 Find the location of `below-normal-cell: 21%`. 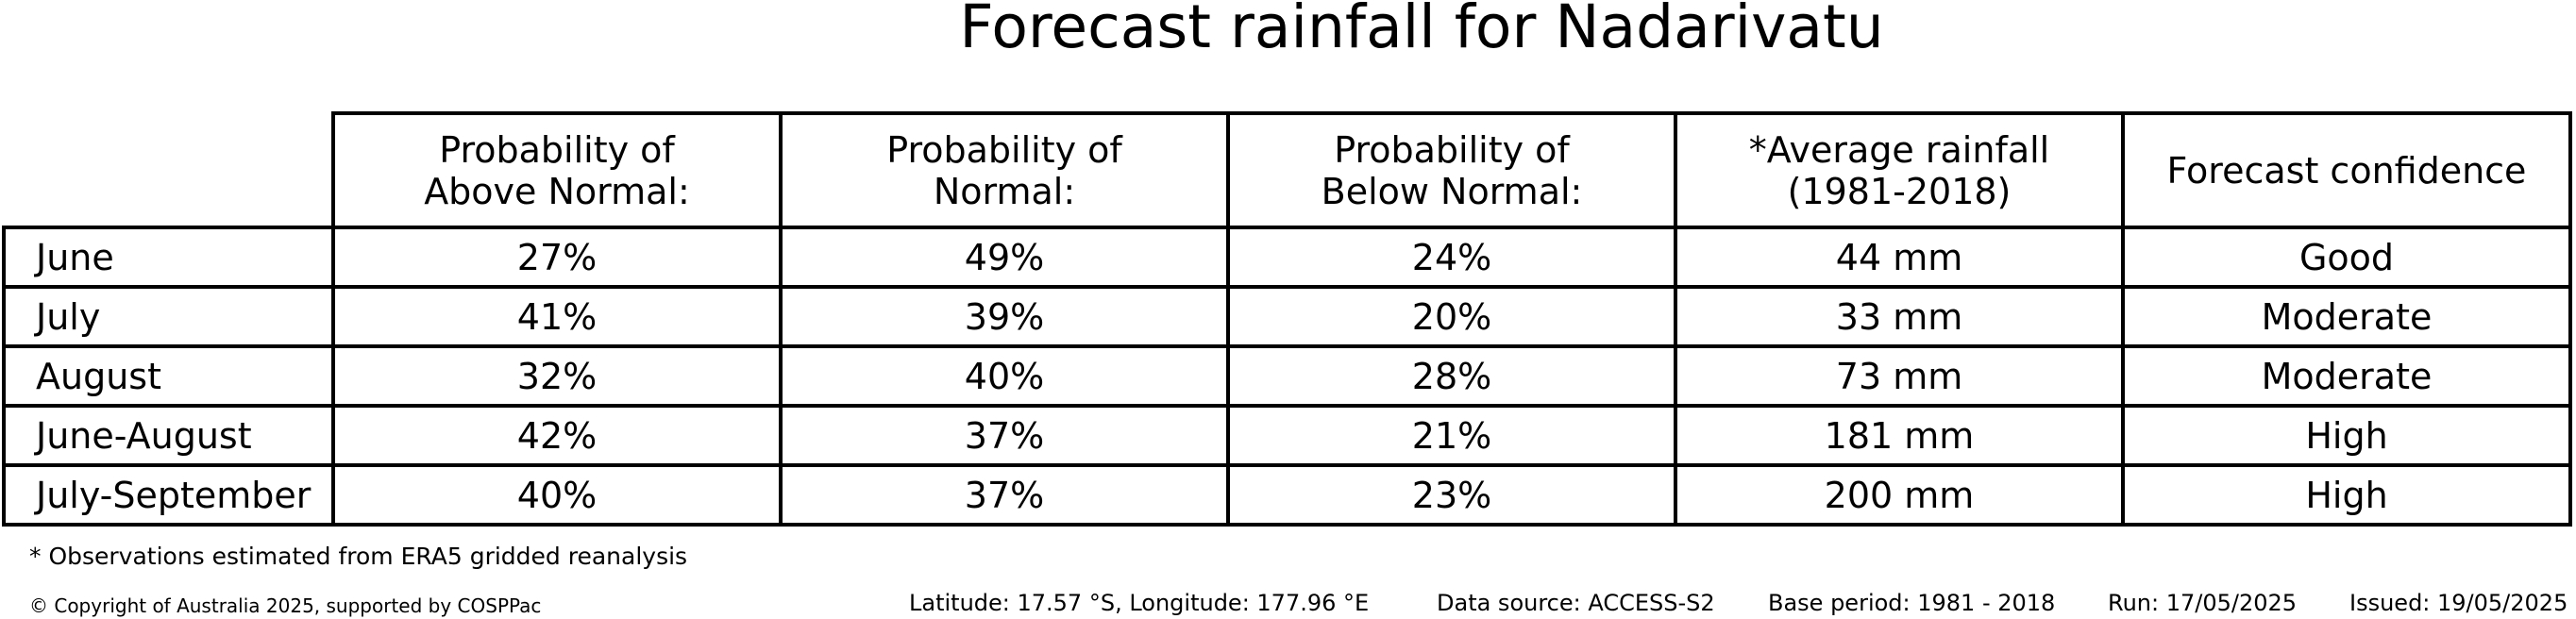

below-normal-cell: 21% is located at coordinates (1451, 435).